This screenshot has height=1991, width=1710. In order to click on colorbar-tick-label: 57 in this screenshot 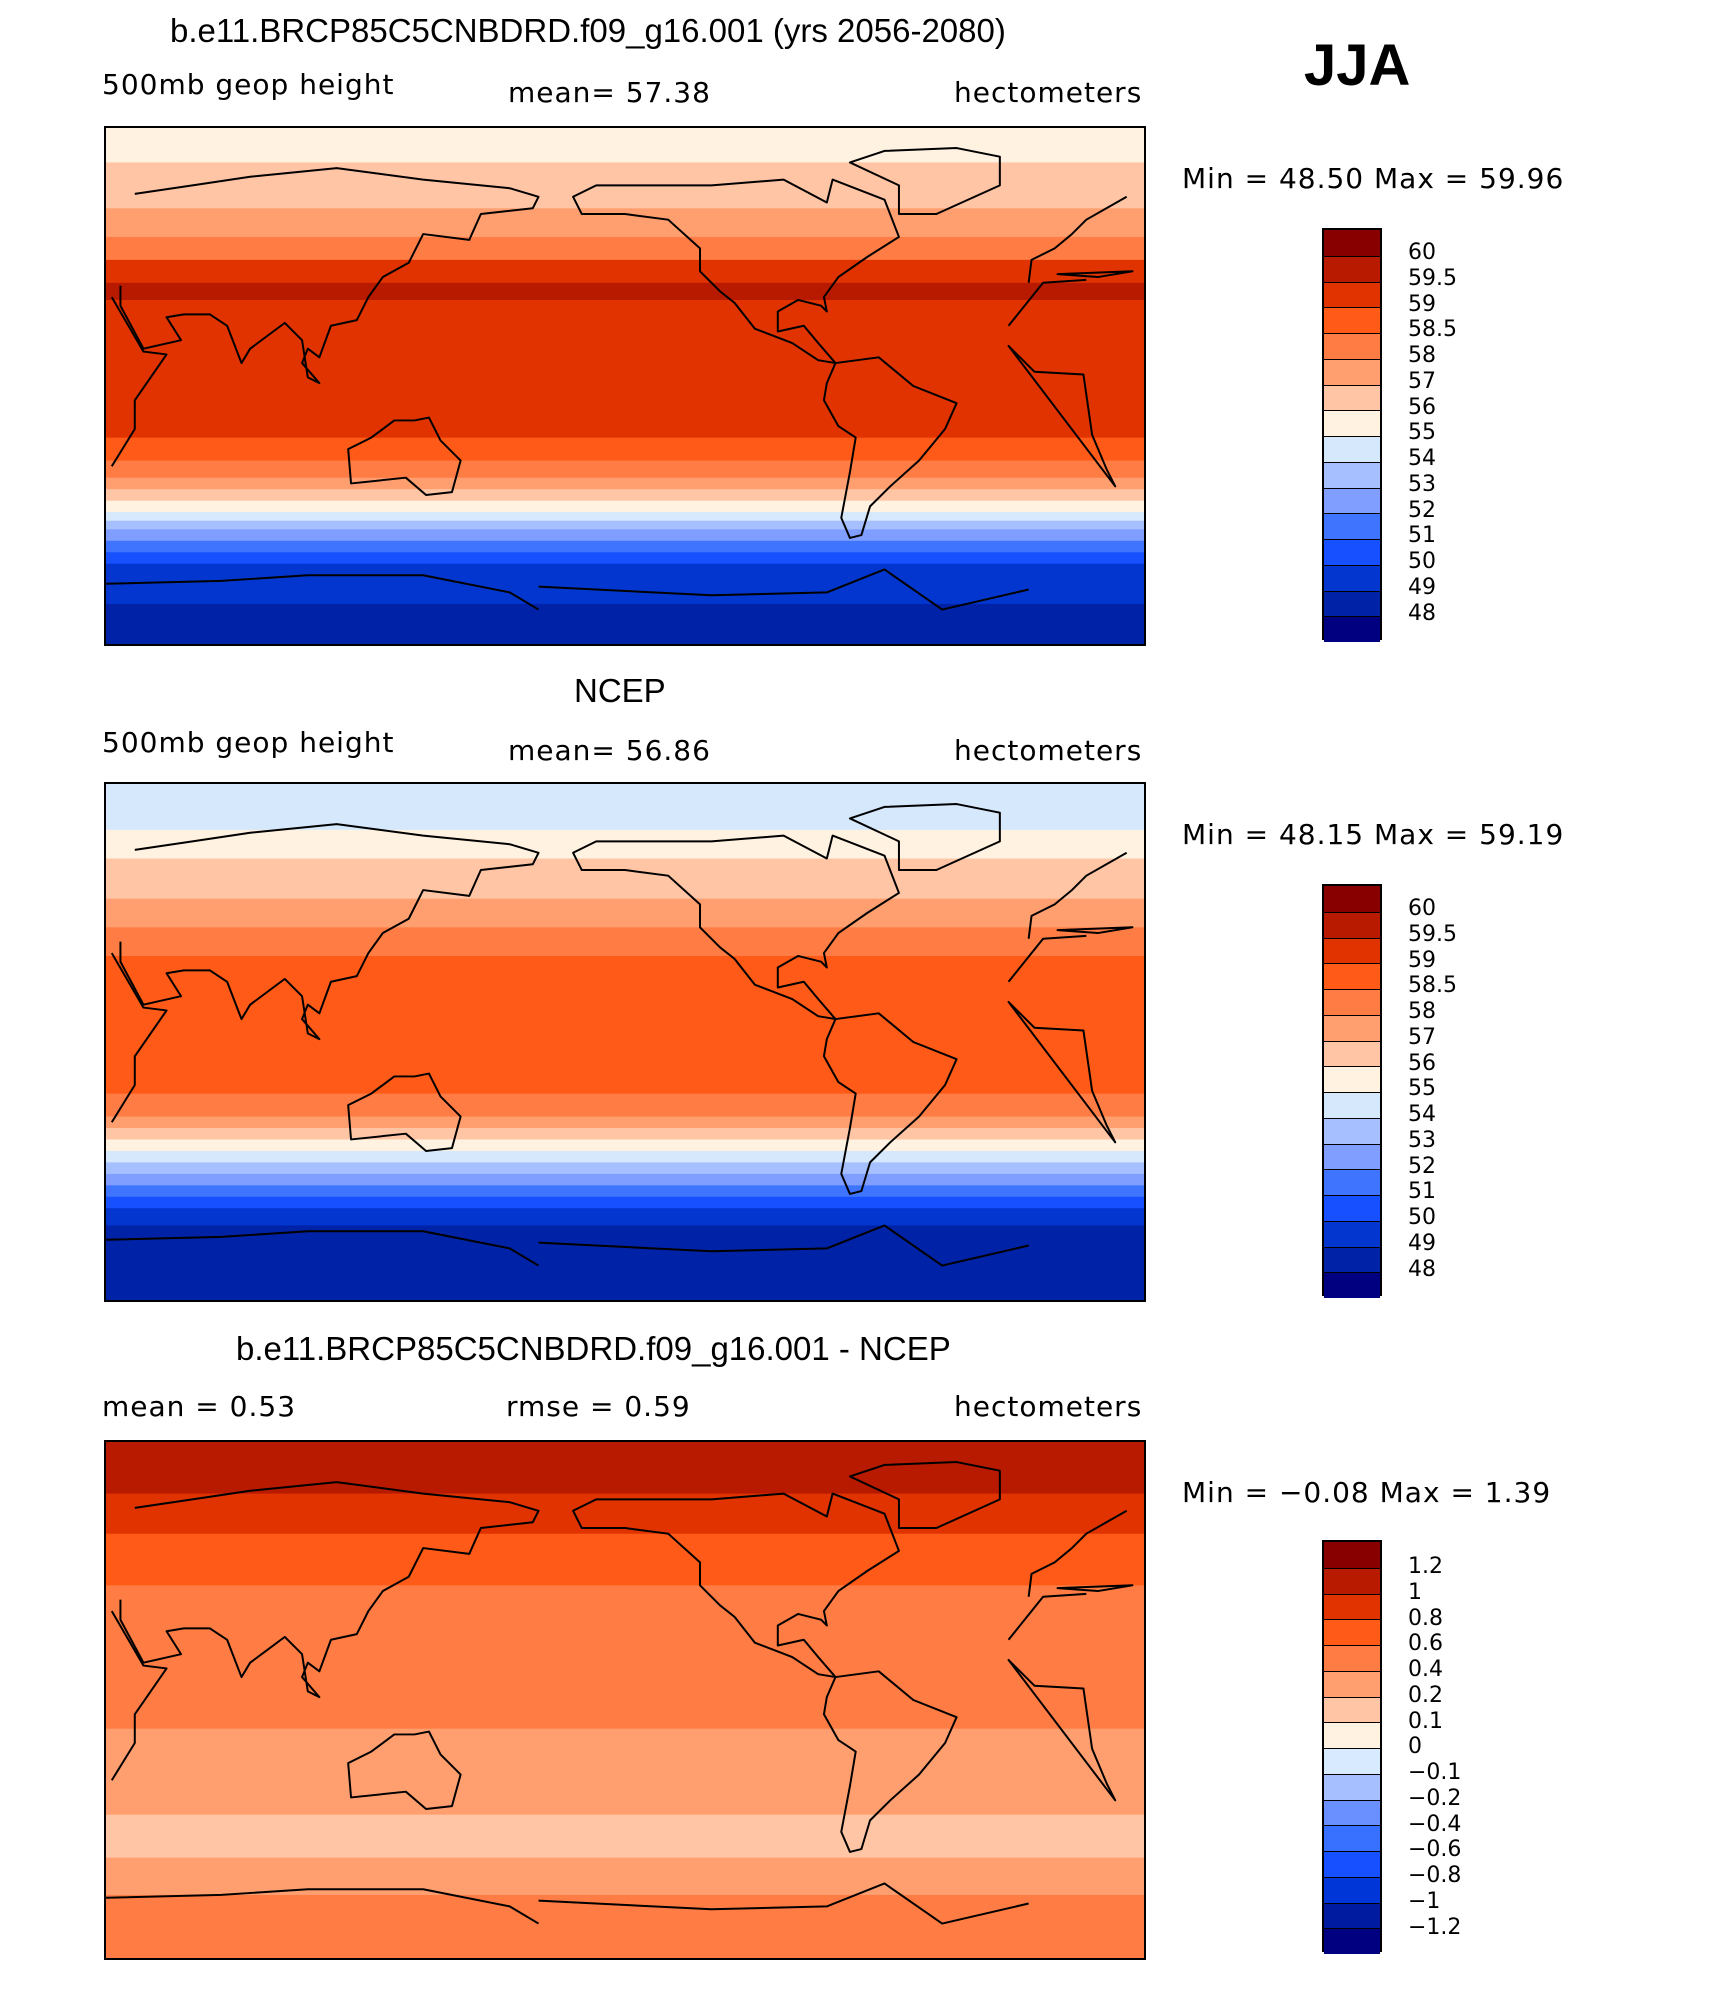, I will do `click(1422, 381)`.